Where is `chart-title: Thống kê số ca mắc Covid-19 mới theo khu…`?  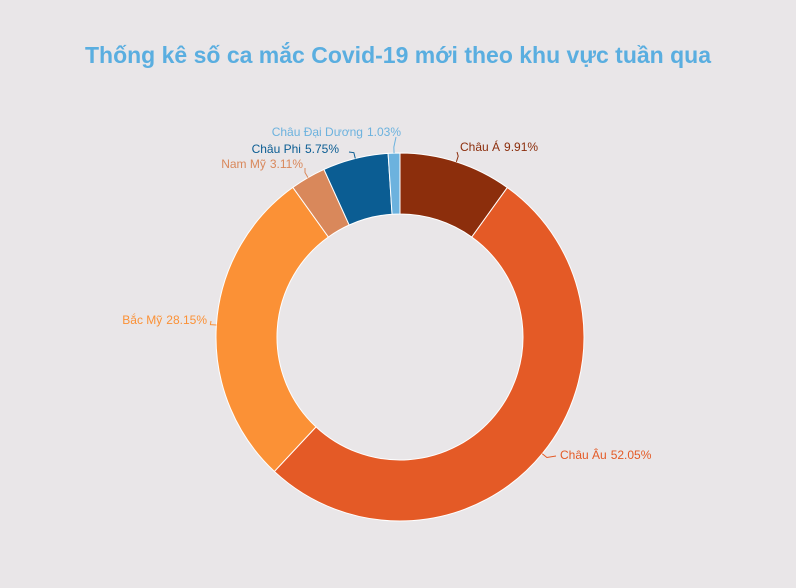 chart-title: Thống kê số ca mắc Covid-19 mới theo khu… is located at coordinates (398, 54).